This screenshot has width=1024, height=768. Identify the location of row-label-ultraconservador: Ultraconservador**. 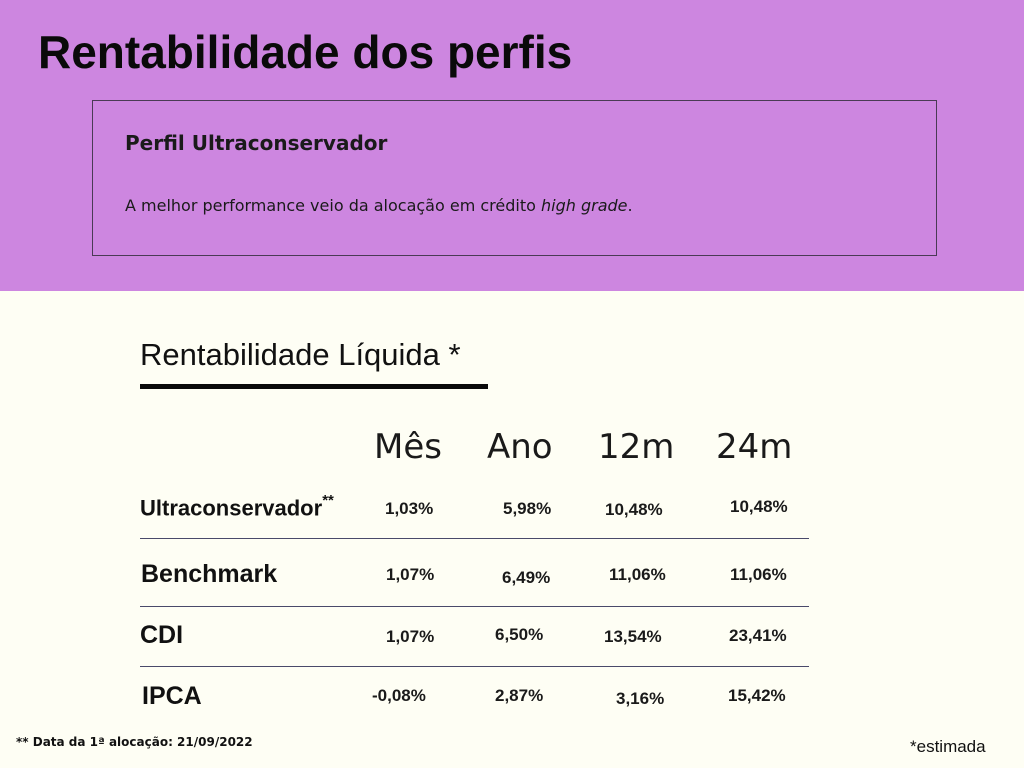
(237, 506).